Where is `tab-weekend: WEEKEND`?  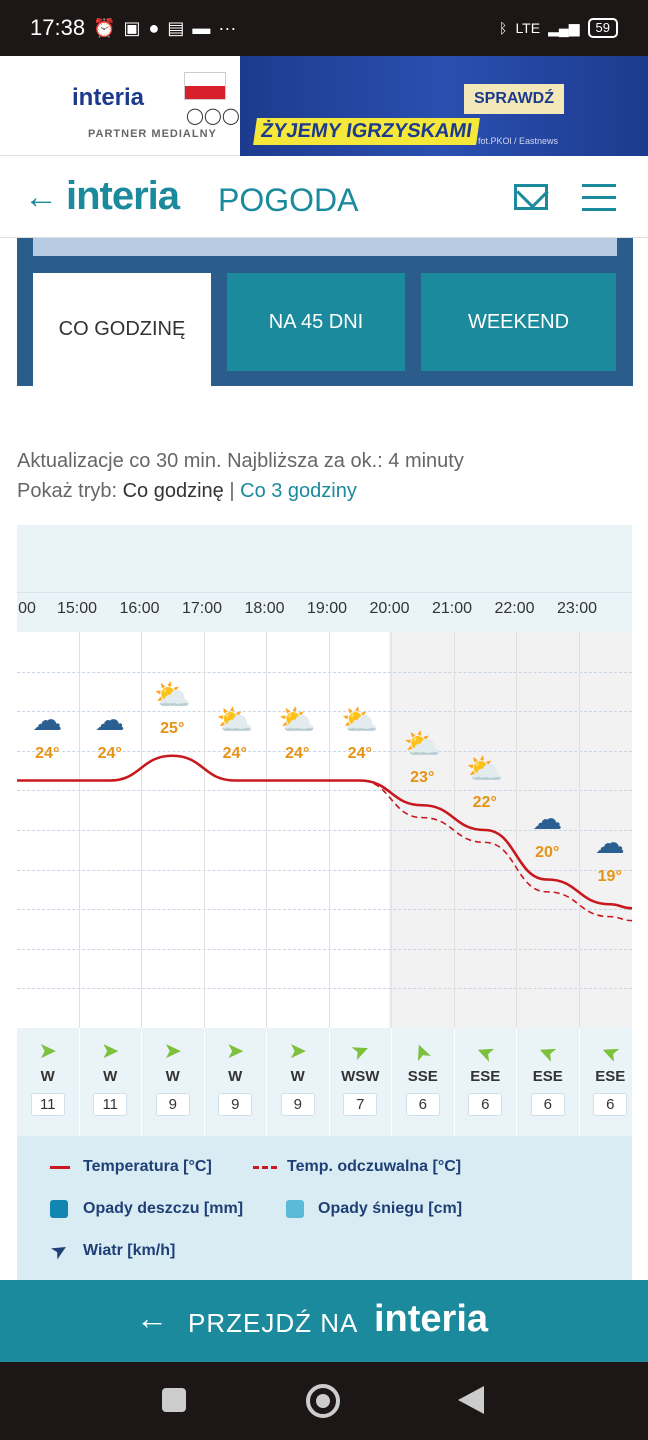
tab-weekend: WEEKEND is located at coordinates (518, 322).